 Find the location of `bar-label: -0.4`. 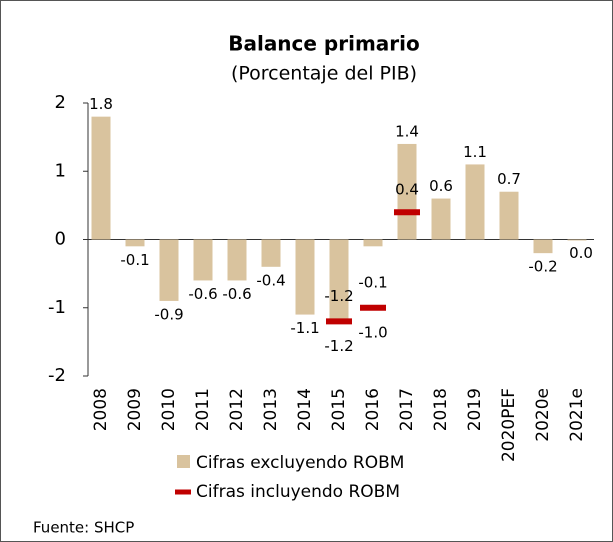

bar-label: -0.4 is located at coordinates (270, 280).